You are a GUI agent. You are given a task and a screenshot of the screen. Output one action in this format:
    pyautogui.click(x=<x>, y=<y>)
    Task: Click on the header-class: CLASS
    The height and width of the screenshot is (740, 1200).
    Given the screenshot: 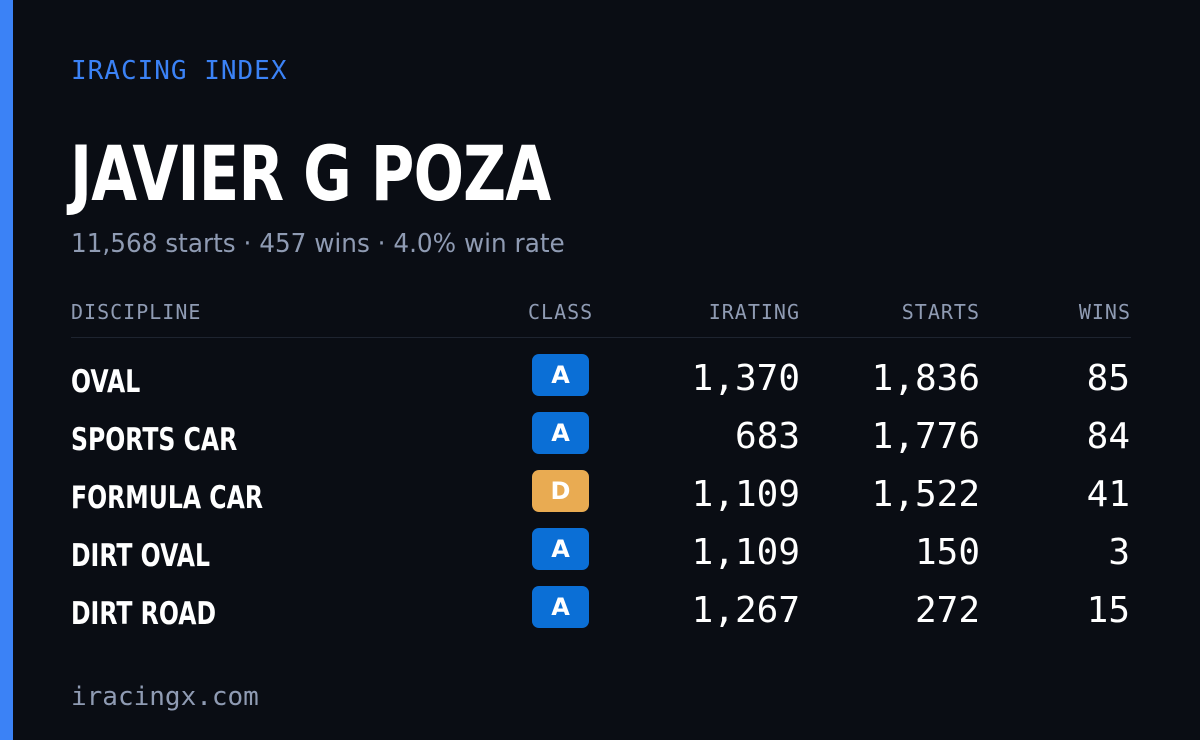 What is the action you would take?
    pyautogui.click(x=561, y=312)
    